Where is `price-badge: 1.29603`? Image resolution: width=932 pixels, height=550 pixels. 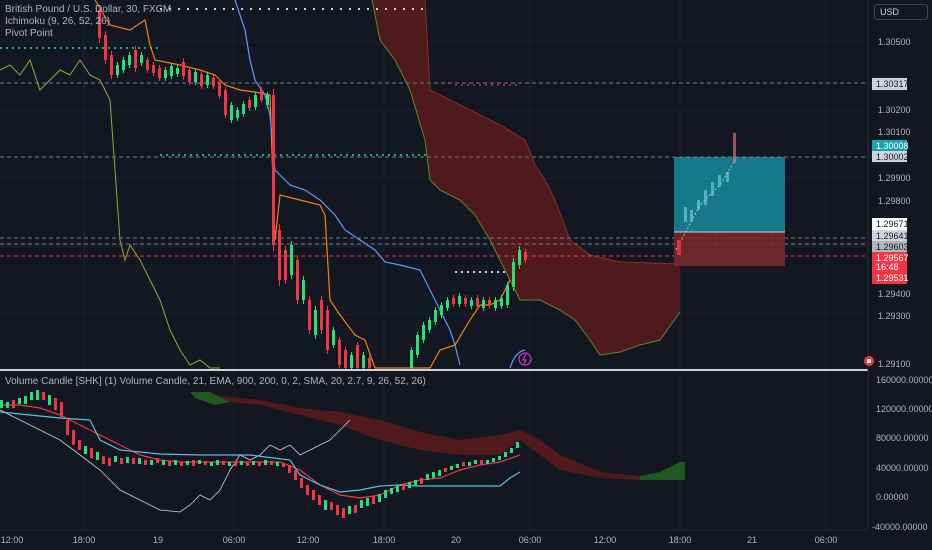 price-badge: 1.29603 is located at coordinates (892, 247).